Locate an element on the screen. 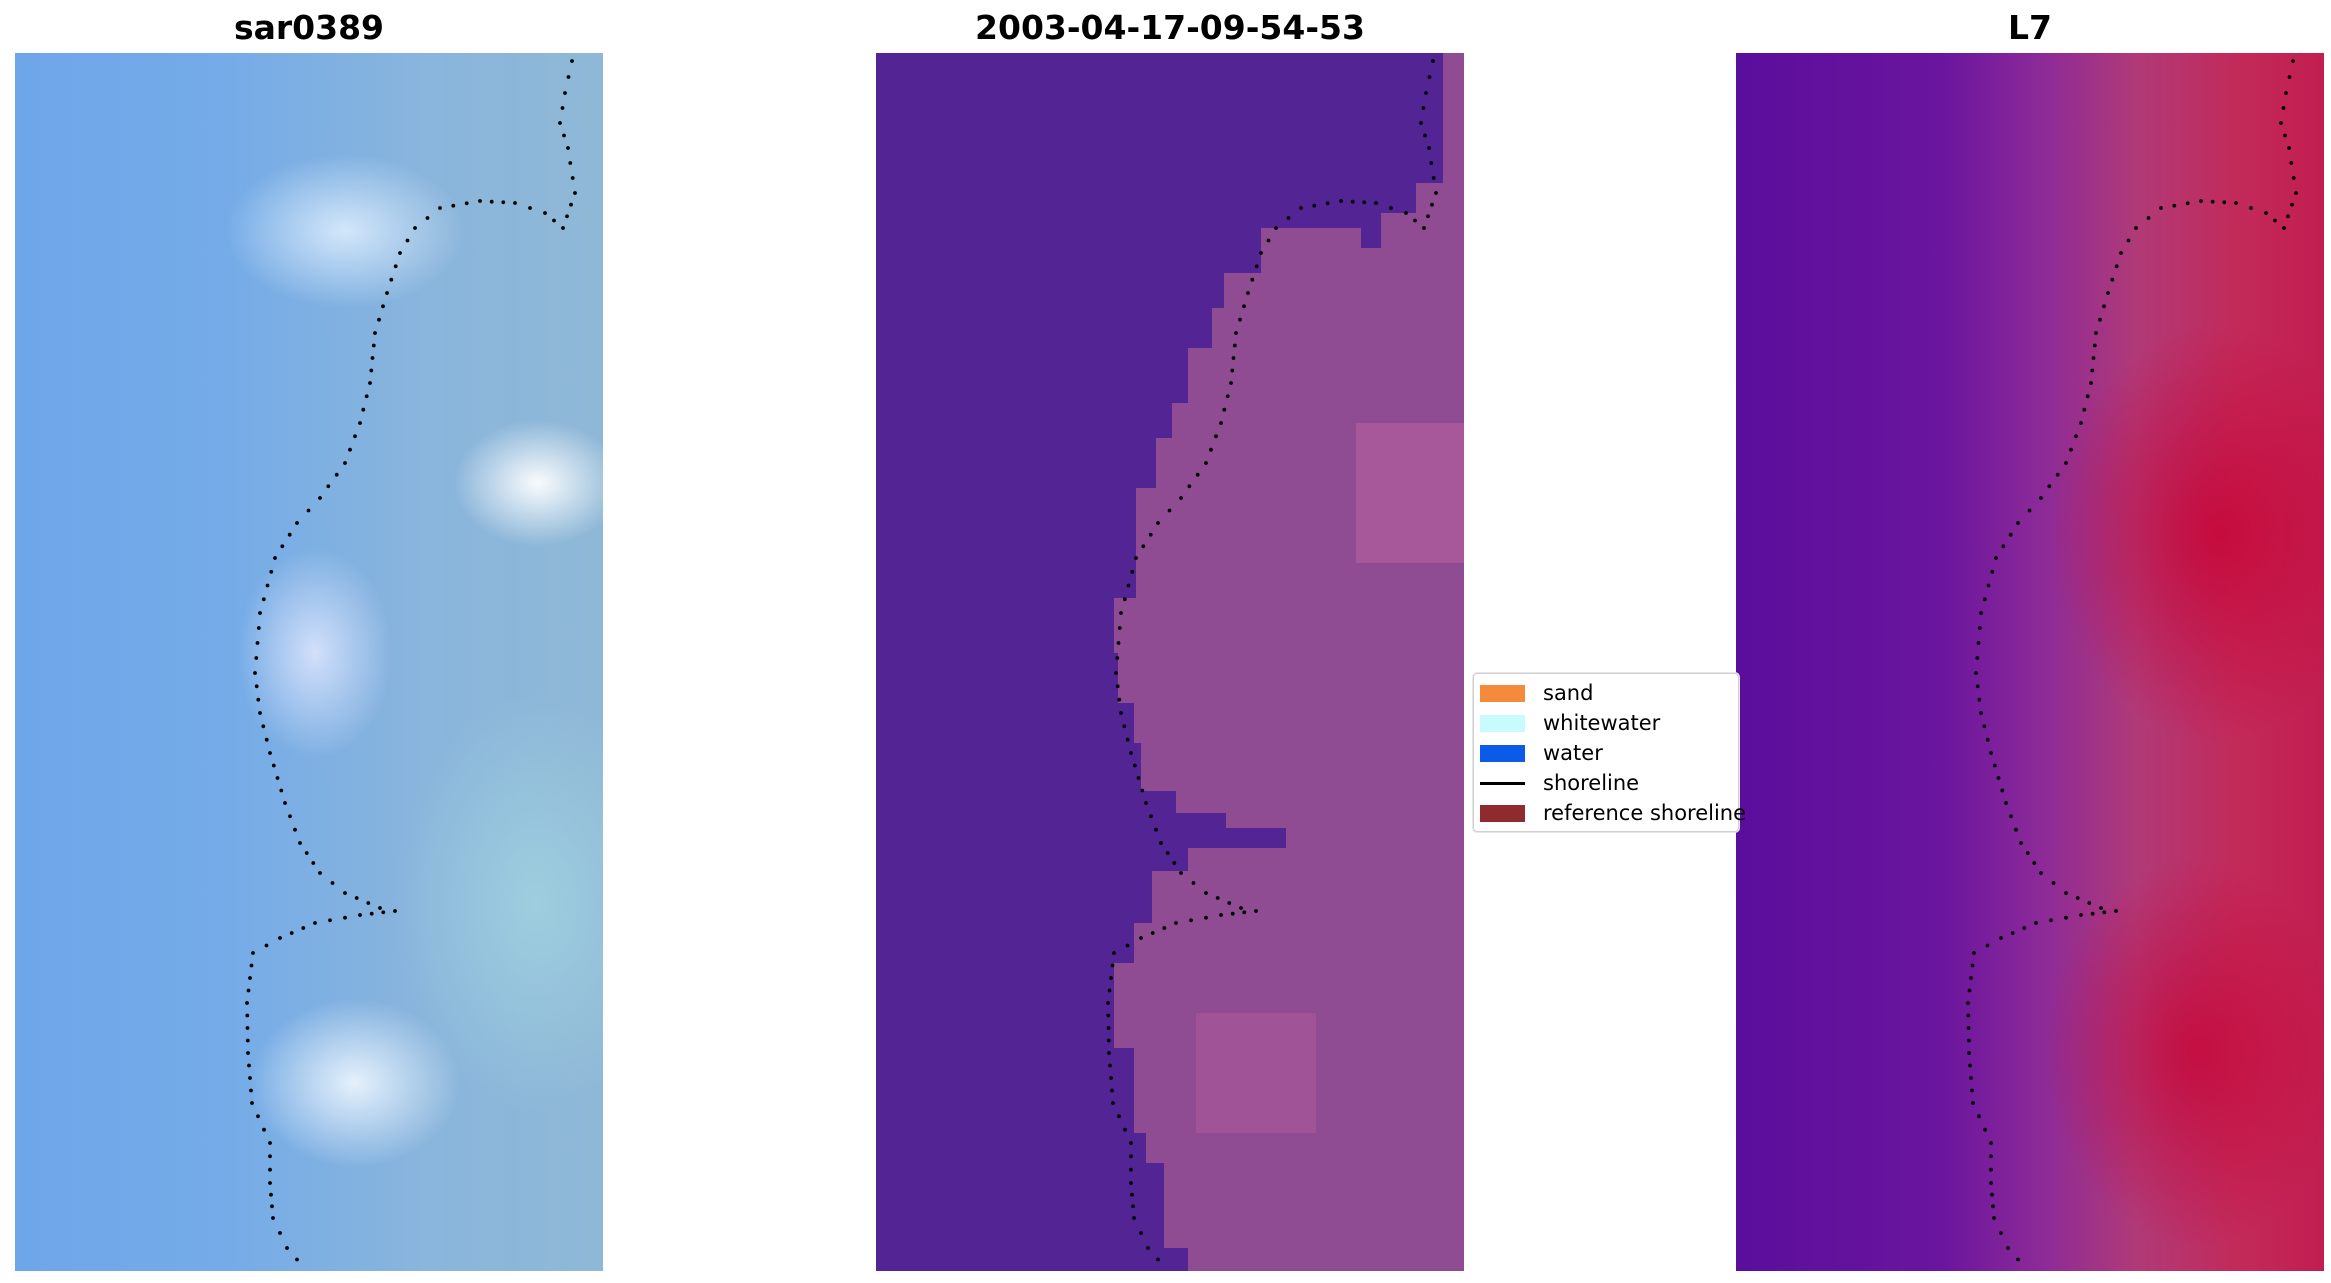 The width and height of the screenshot is (2331, 1283). water-swatch is located at coordinates (1502, 753).